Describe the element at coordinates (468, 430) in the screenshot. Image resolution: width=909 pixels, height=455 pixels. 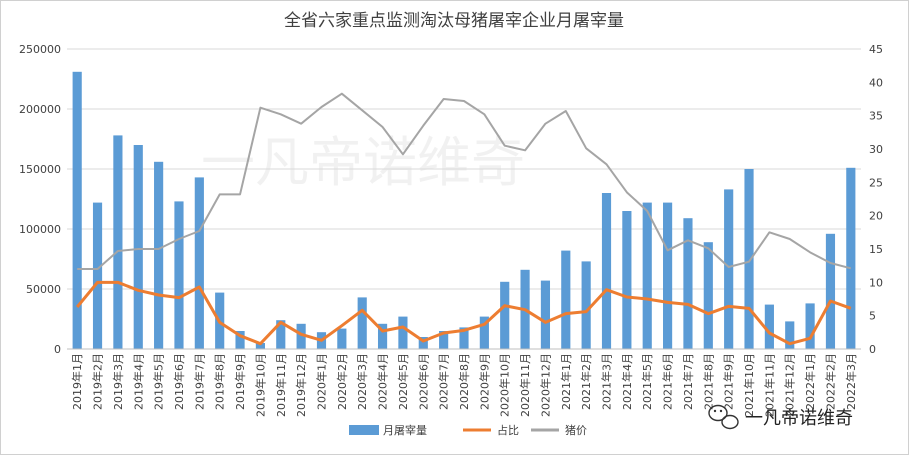
I see `legend: 月屠宰量 占比 猪价` at that location.